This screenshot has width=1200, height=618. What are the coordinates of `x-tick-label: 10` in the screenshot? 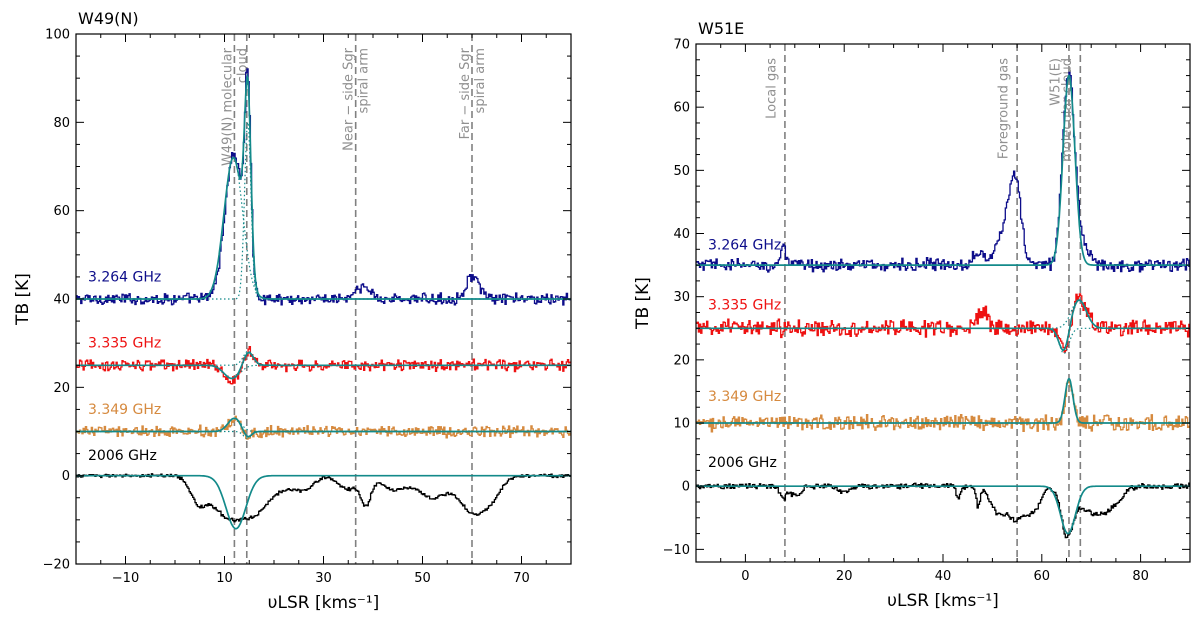 It's located at (224, 578).